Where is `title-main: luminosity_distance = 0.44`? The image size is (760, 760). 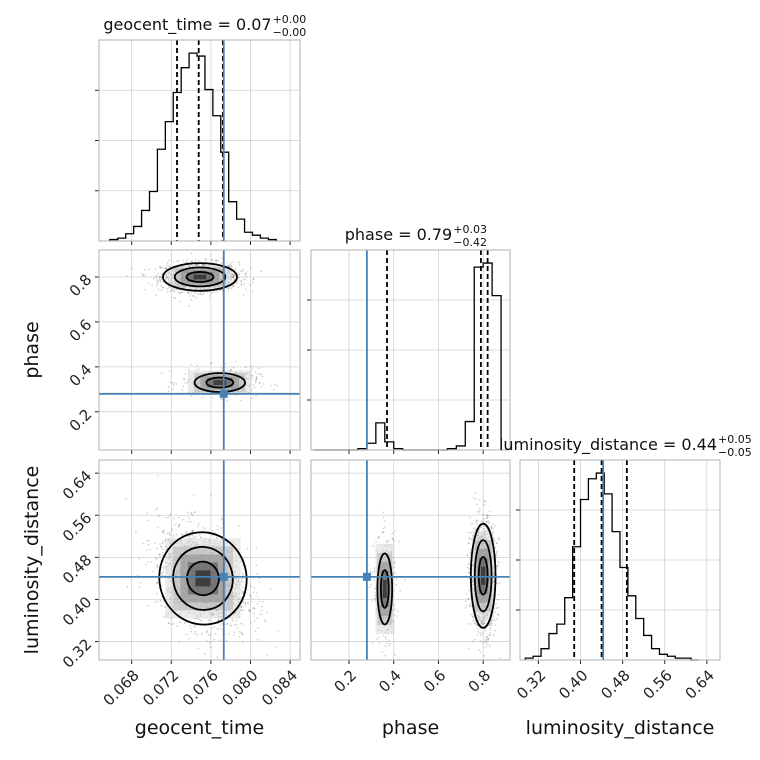 title-main: luminosity_distance = 0.44 is located at coordinates (608, 445).